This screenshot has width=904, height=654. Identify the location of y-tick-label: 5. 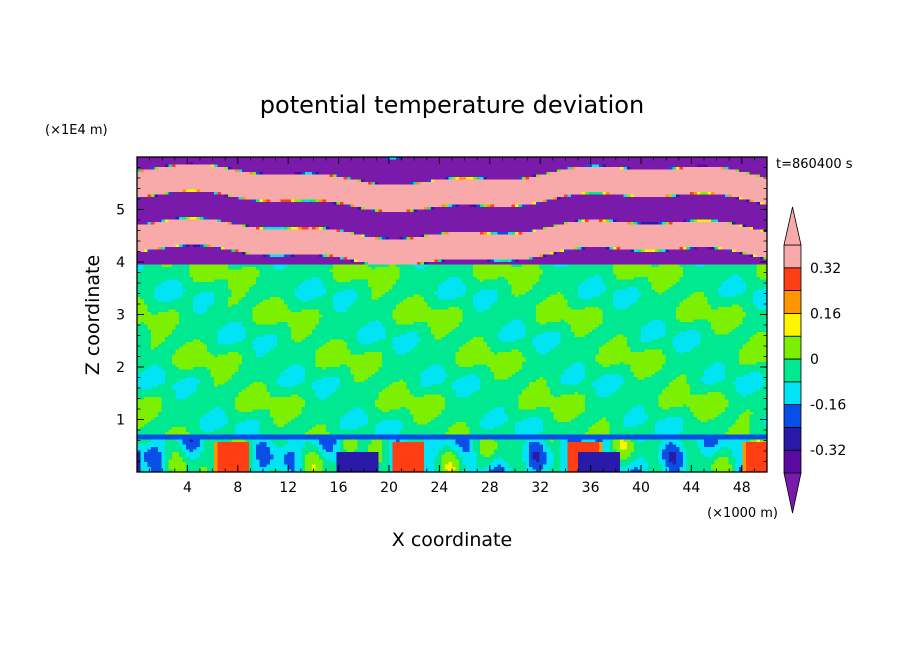
(120, 211).